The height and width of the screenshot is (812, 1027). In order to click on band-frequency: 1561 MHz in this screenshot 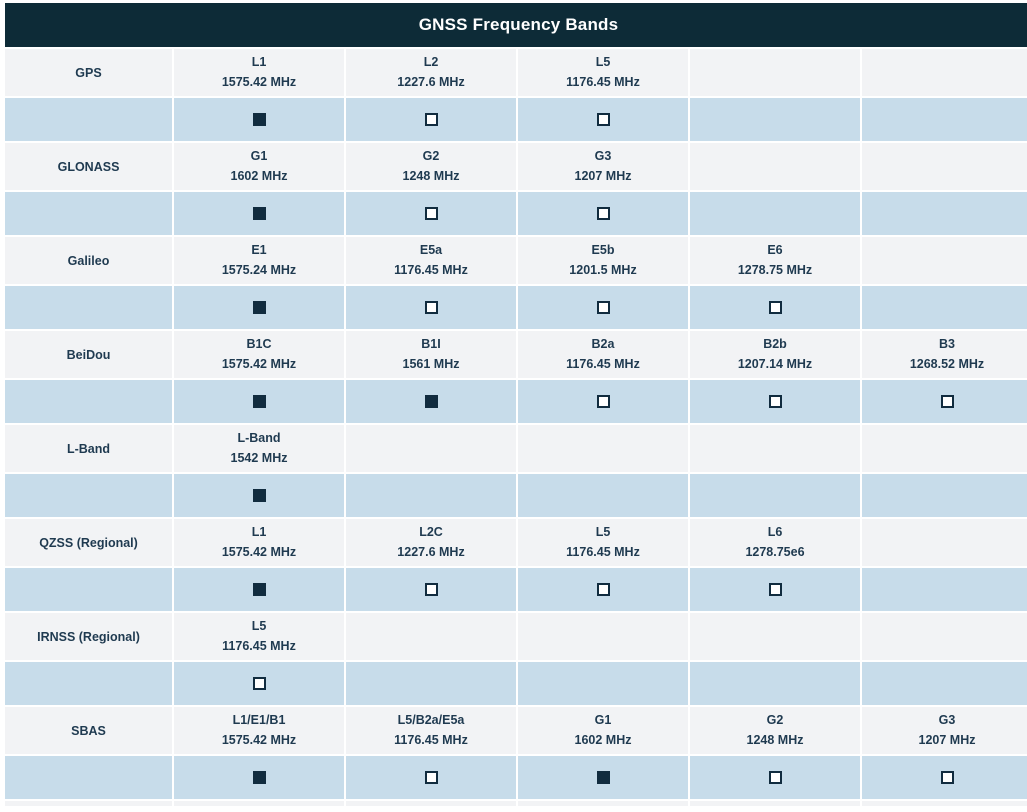, I will do `click(431, 363)`.